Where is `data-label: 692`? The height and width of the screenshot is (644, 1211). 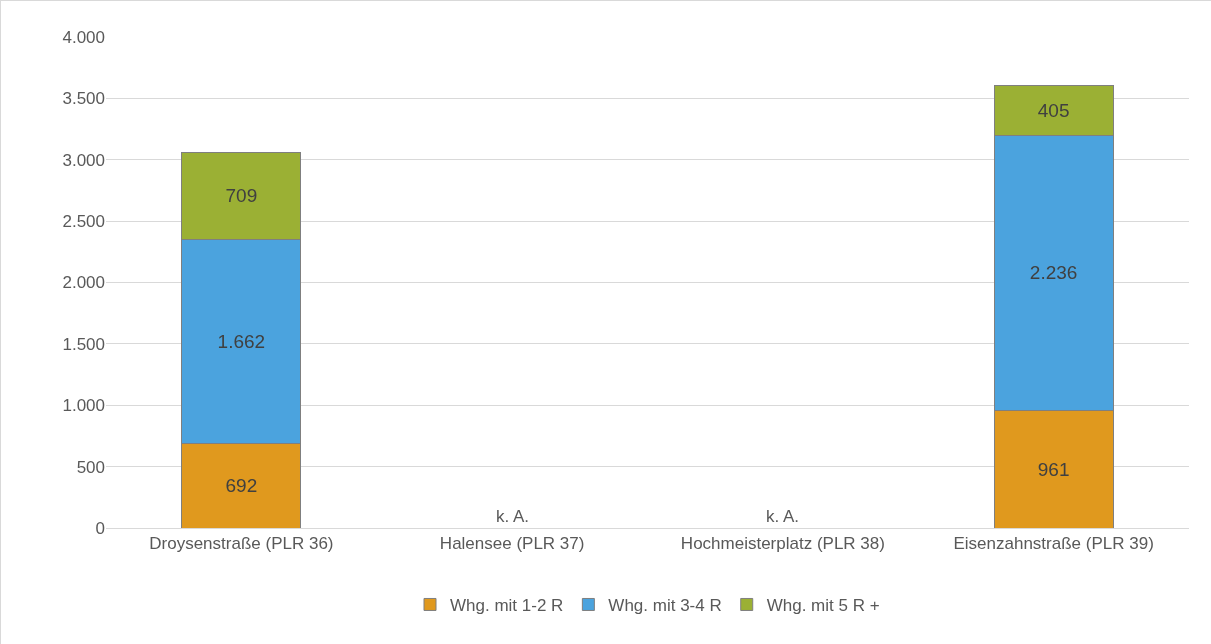 data-label: 692 is located at coordinates (241, 486).